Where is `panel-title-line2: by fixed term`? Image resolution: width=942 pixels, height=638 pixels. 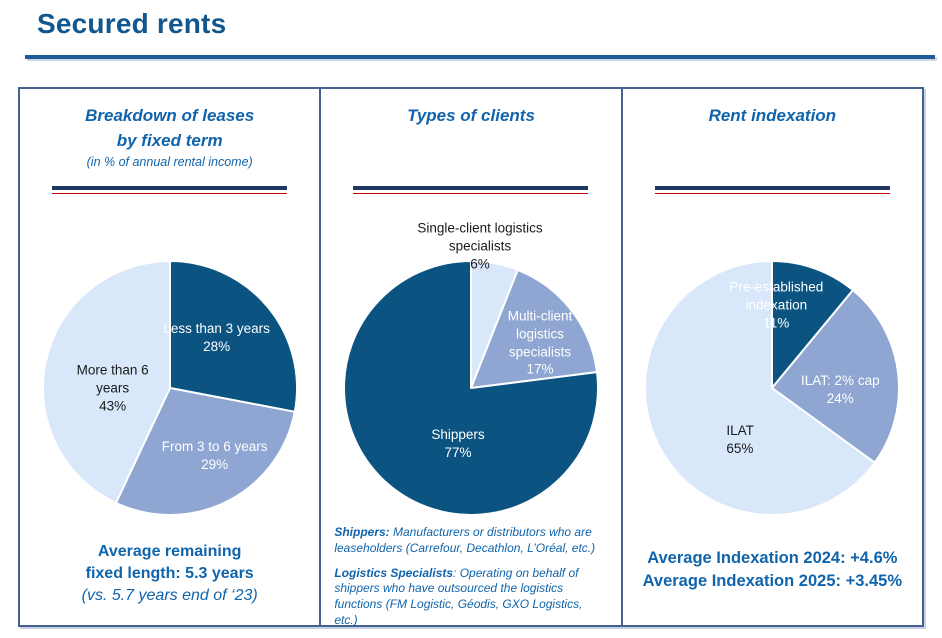 panel-title-line2: by fixed term is located at coordinates (169, 140).